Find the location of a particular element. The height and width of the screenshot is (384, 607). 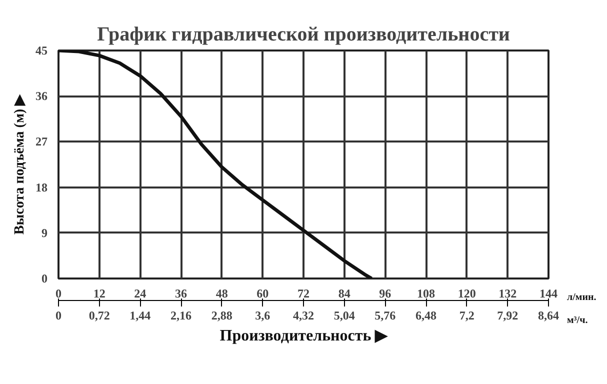

x-tick-label: 108 is located at coordinates (426, 293).